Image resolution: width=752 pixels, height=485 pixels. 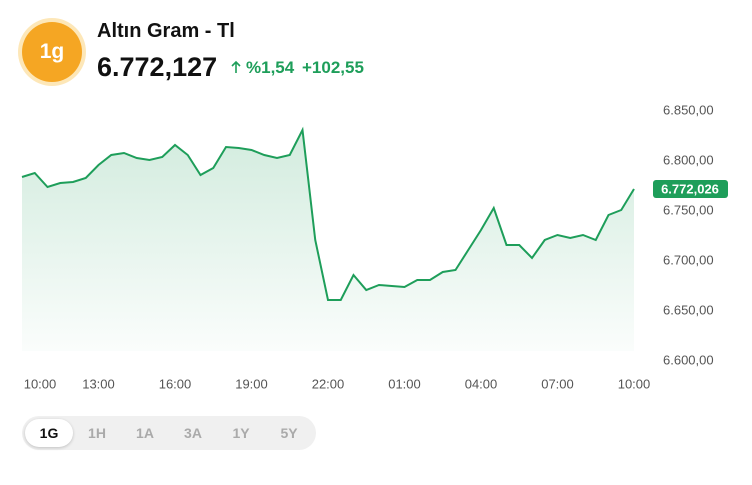 I want to click on range-tab: 1G, so click(x=49, y=433).